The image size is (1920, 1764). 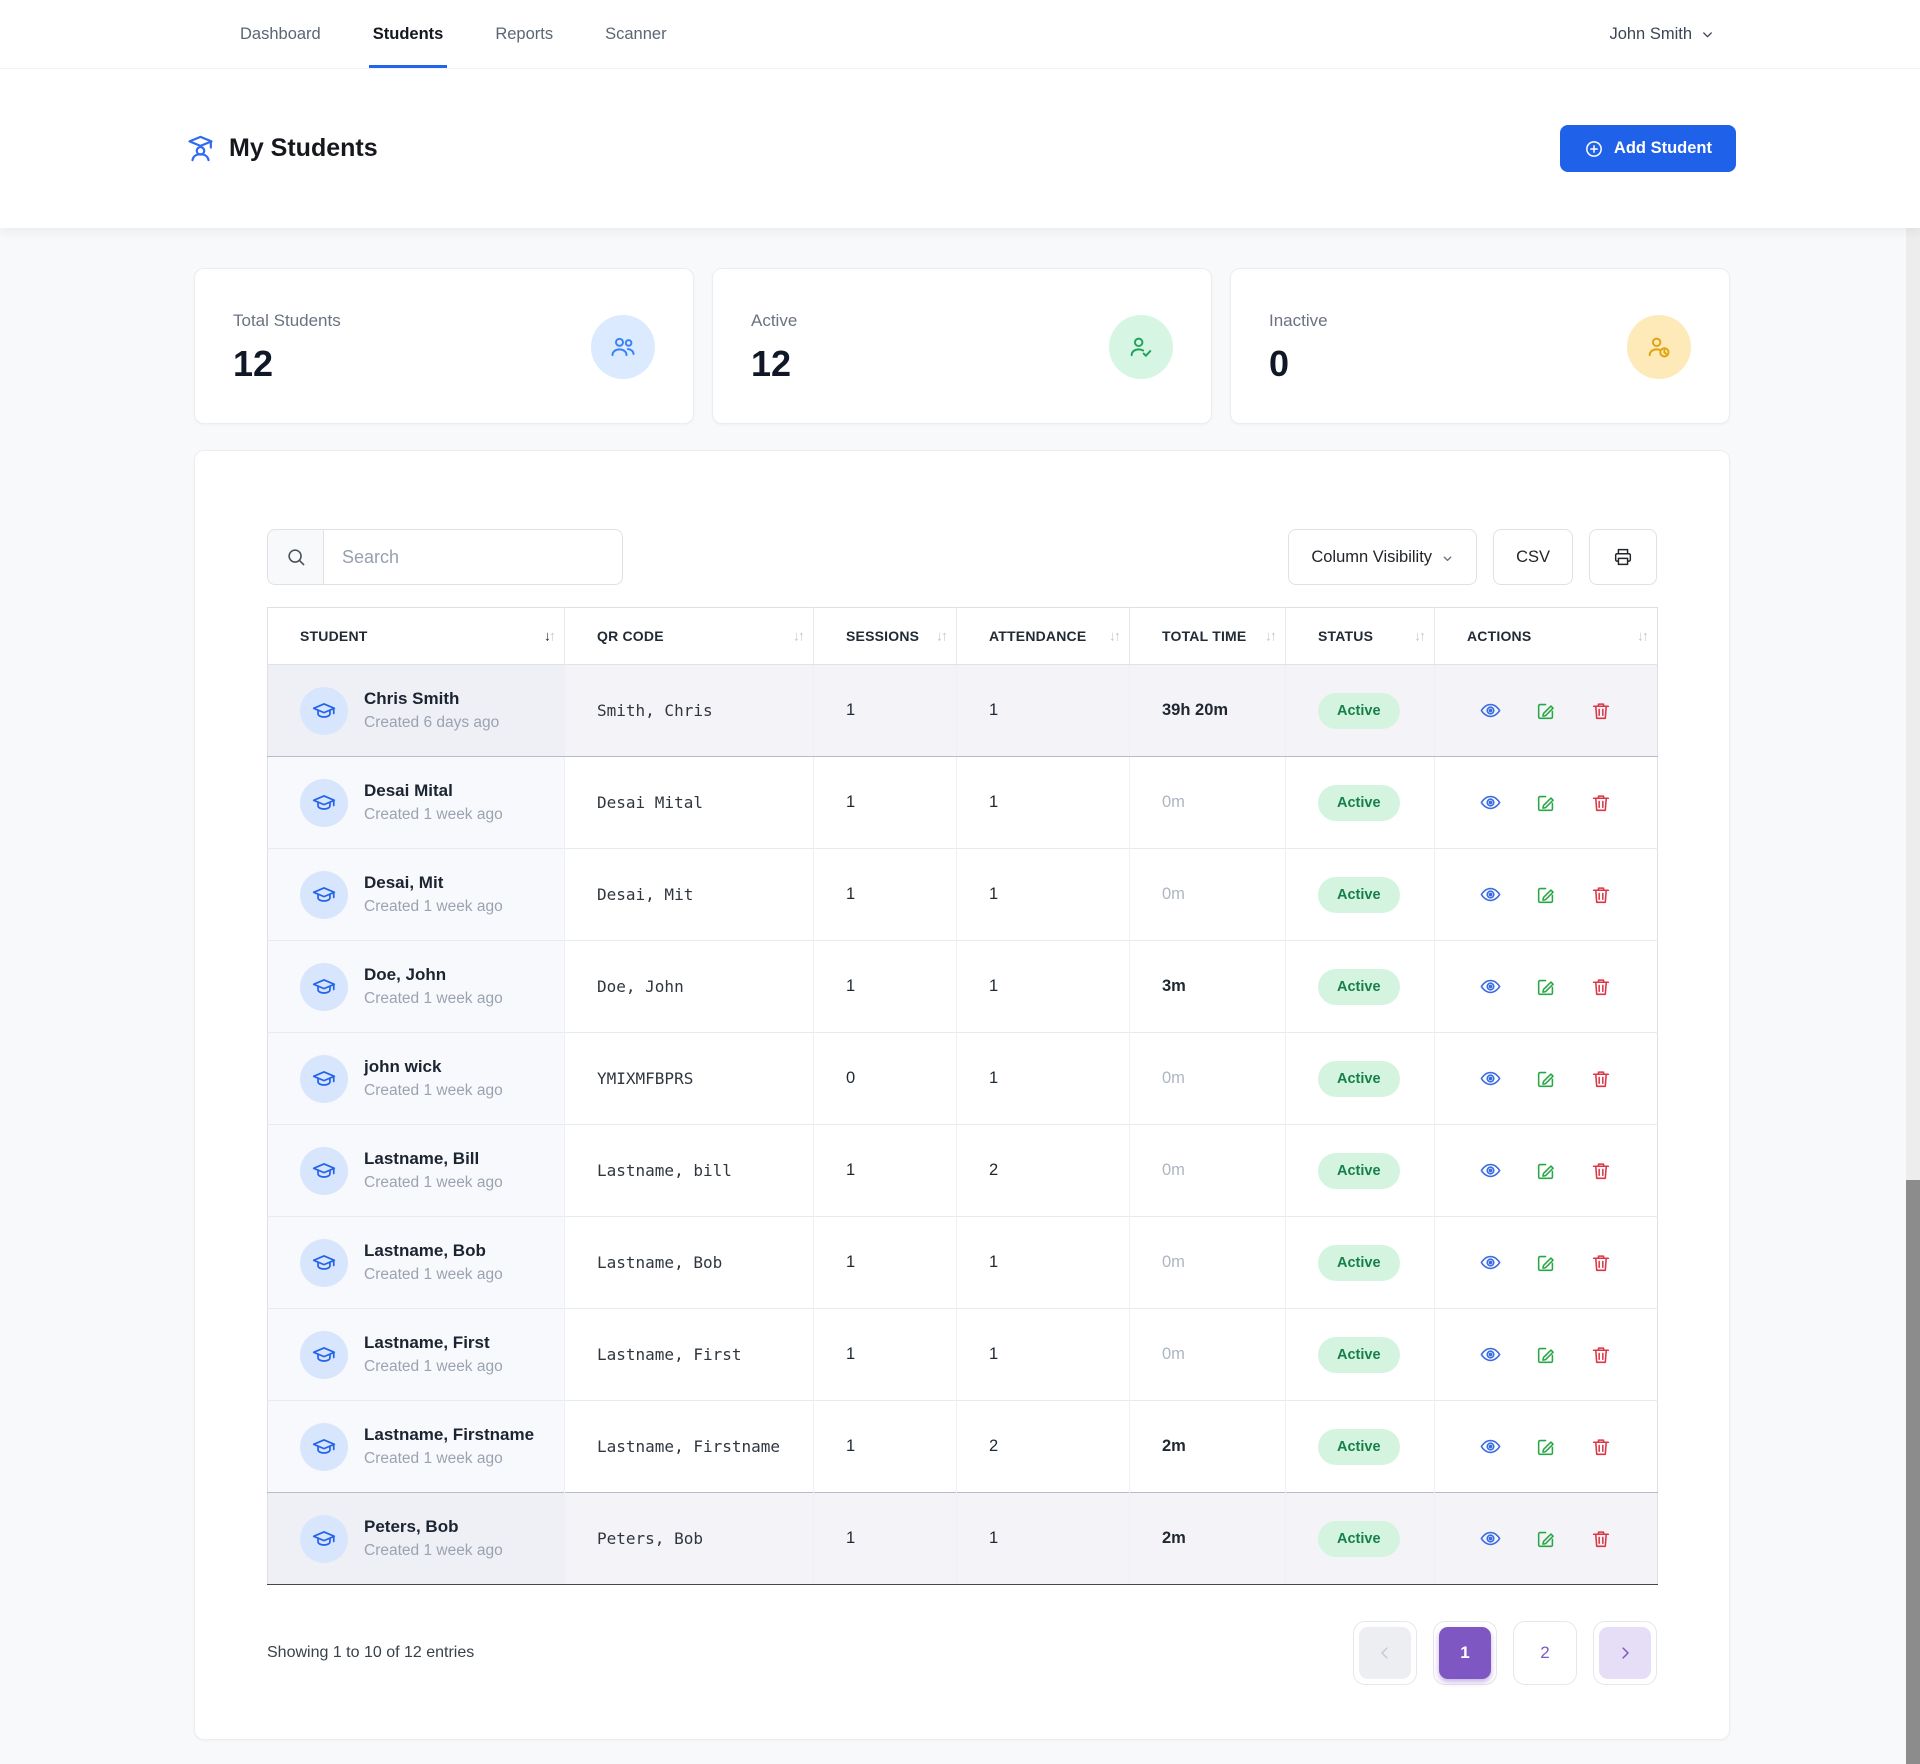 What do you see at coordinates (1383, 557) in the screenshot?
I see `column-visibility-button: Column Visibility` at bounding box center [1383, 557].